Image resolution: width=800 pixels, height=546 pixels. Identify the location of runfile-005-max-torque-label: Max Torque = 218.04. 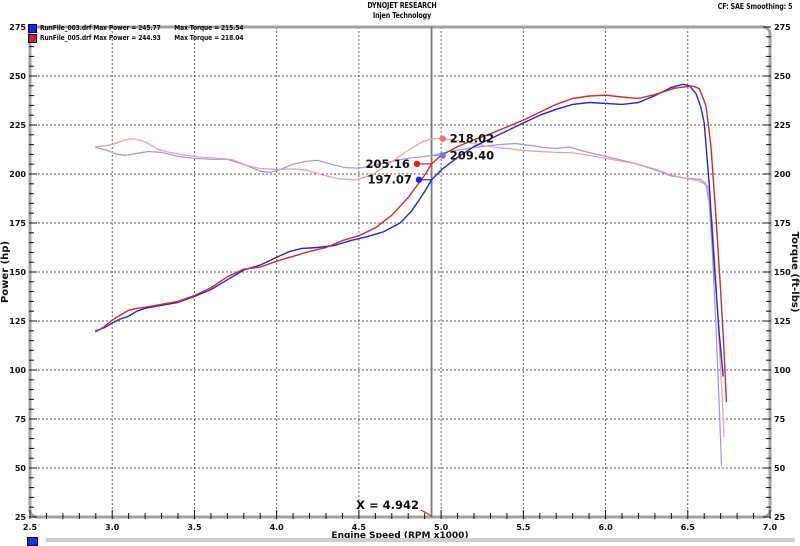
(209, 38).